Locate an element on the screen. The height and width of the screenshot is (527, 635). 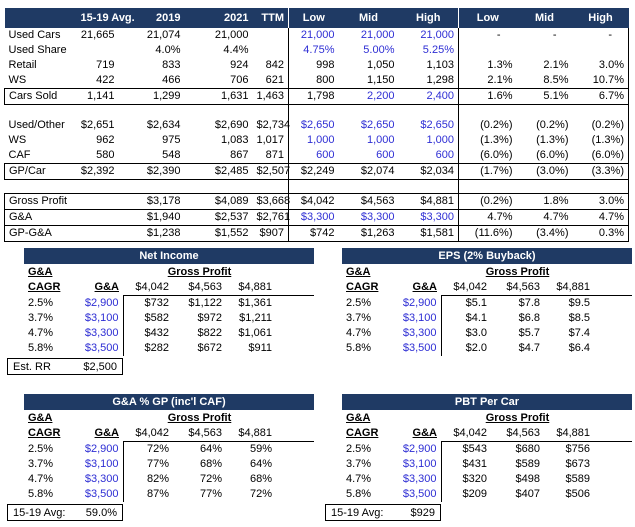
matrix-cell: $756 is located at coordinates (577, 449).